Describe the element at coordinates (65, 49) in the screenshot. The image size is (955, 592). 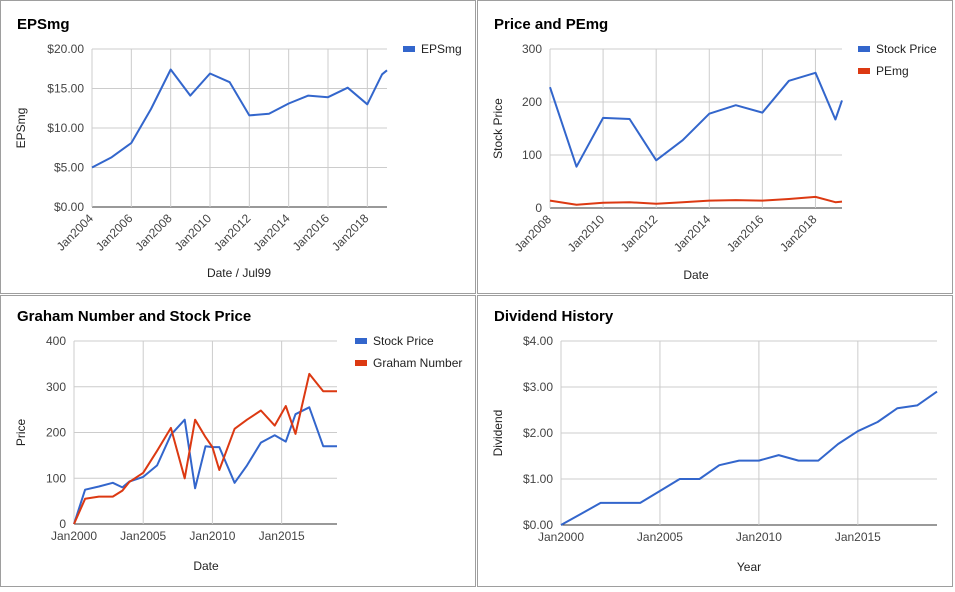
I see `y-tick-label: $20.00` at that location.